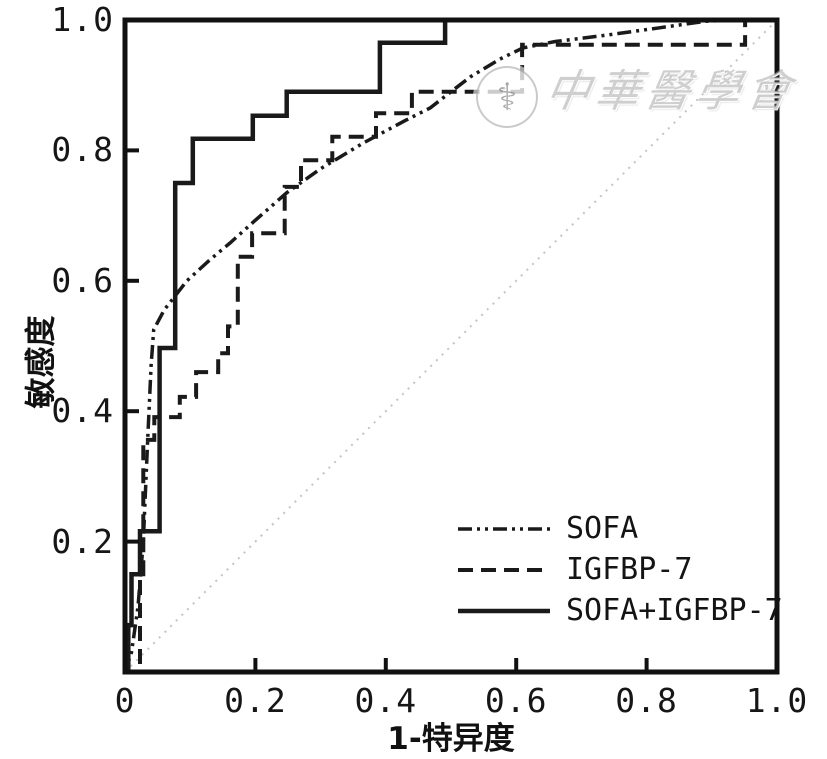 The image size is (827, 759). I want to click on legend-label: IGFBP-7, so click(629, 569).